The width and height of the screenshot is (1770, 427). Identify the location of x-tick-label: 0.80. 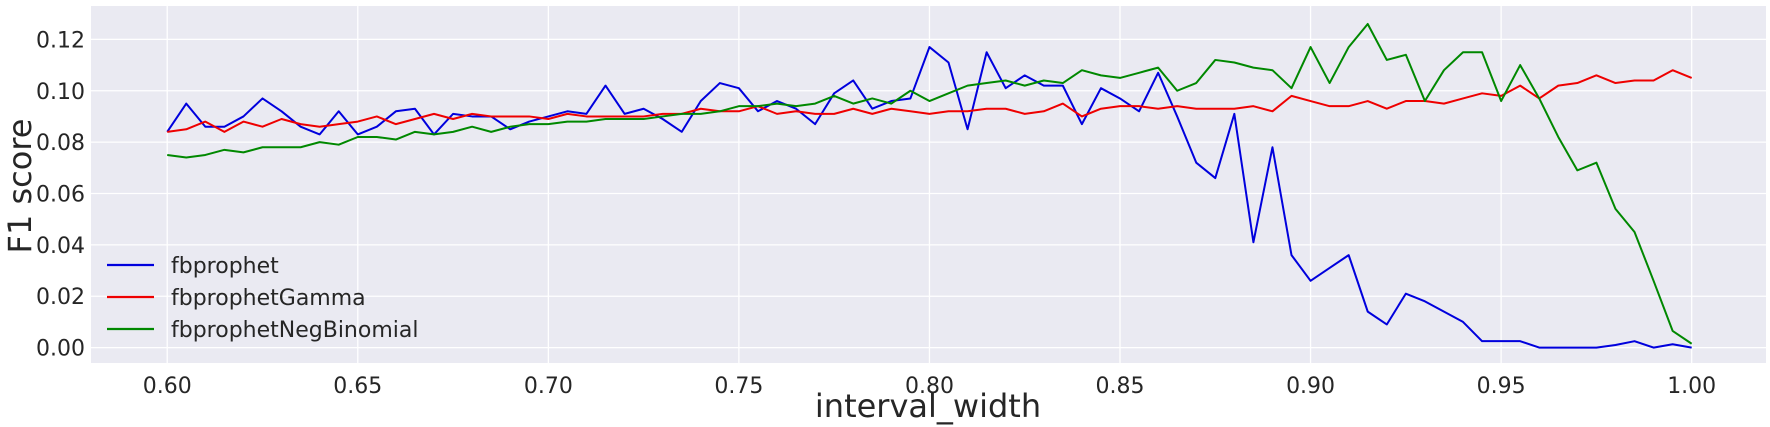
(929, 386).